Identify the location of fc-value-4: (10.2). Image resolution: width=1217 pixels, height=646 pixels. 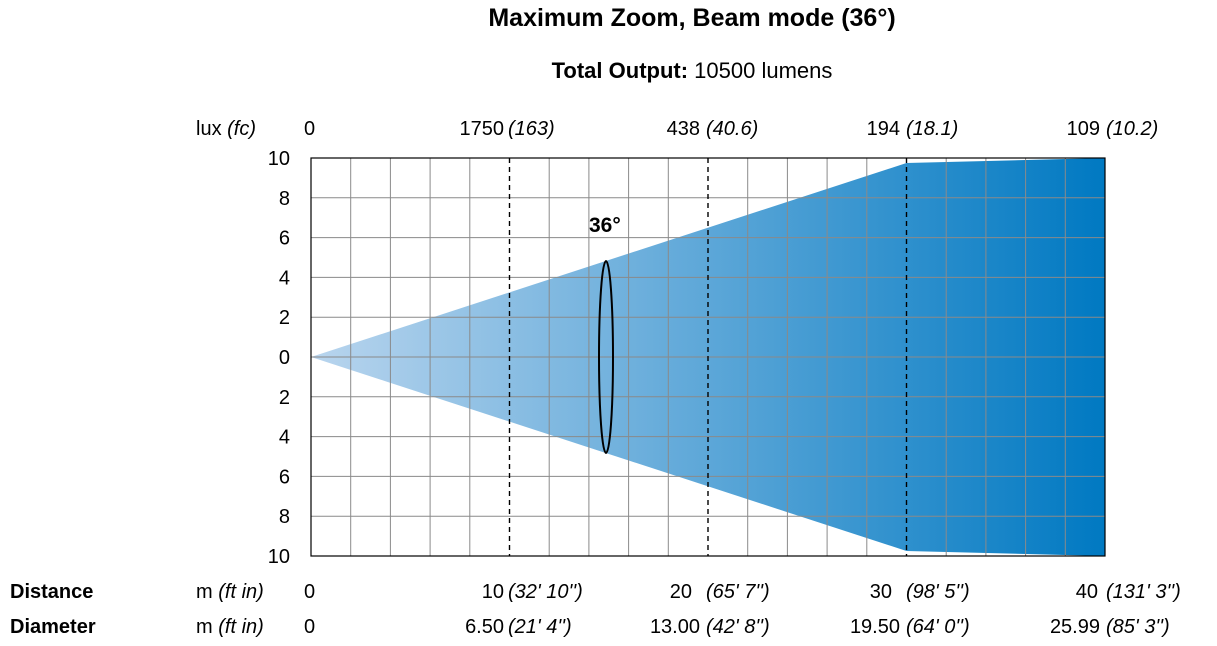
(1132, 129).